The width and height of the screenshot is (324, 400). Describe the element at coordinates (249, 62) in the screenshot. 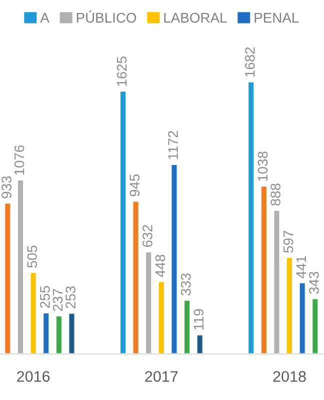

I see `data-label: 1682` at that location.